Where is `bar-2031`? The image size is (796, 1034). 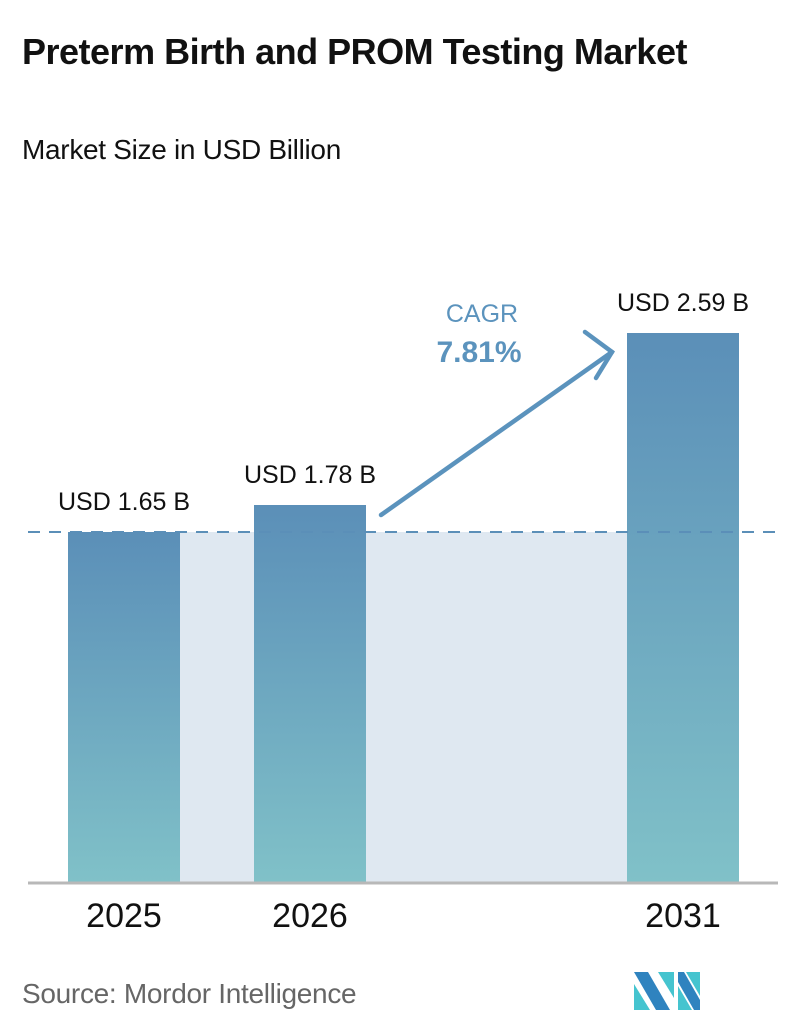
bar-2031 is located at coordinates (683, 607).